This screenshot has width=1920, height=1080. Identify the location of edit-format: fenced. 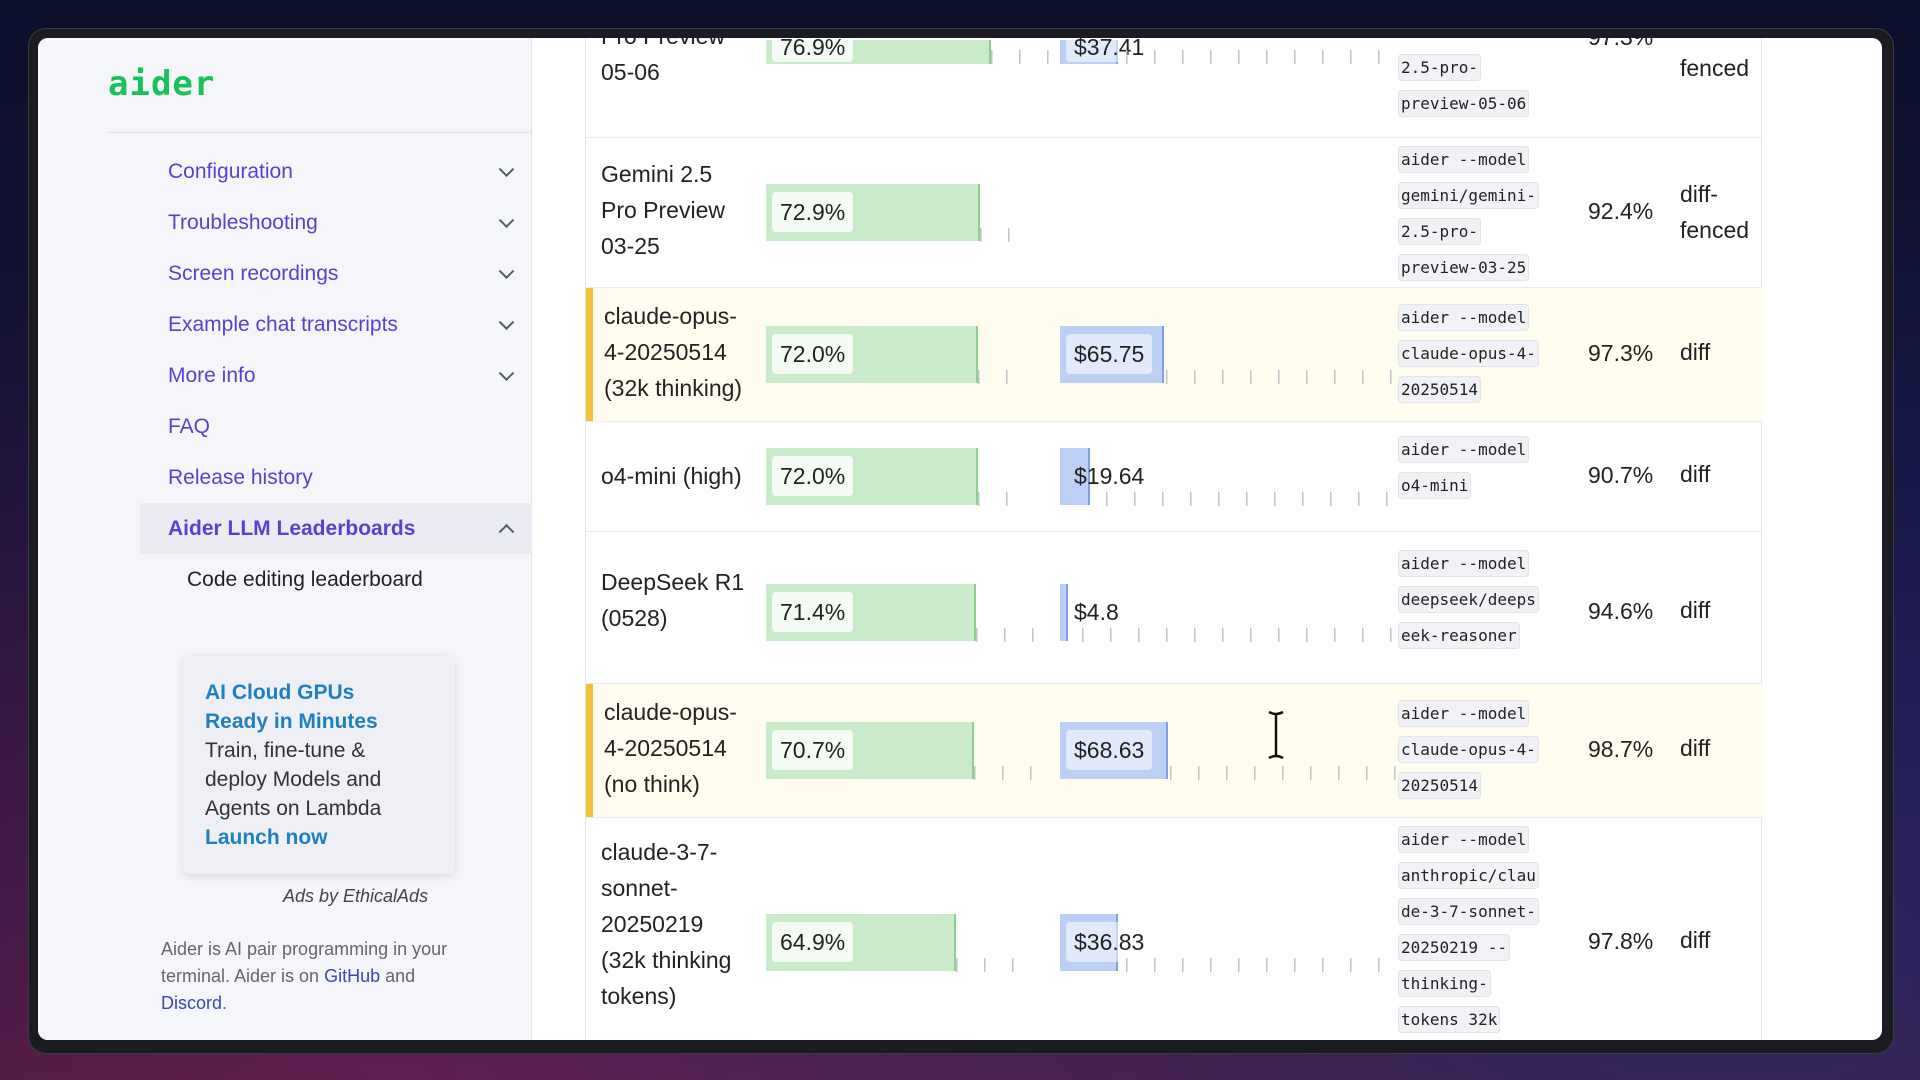
(1715, 68).